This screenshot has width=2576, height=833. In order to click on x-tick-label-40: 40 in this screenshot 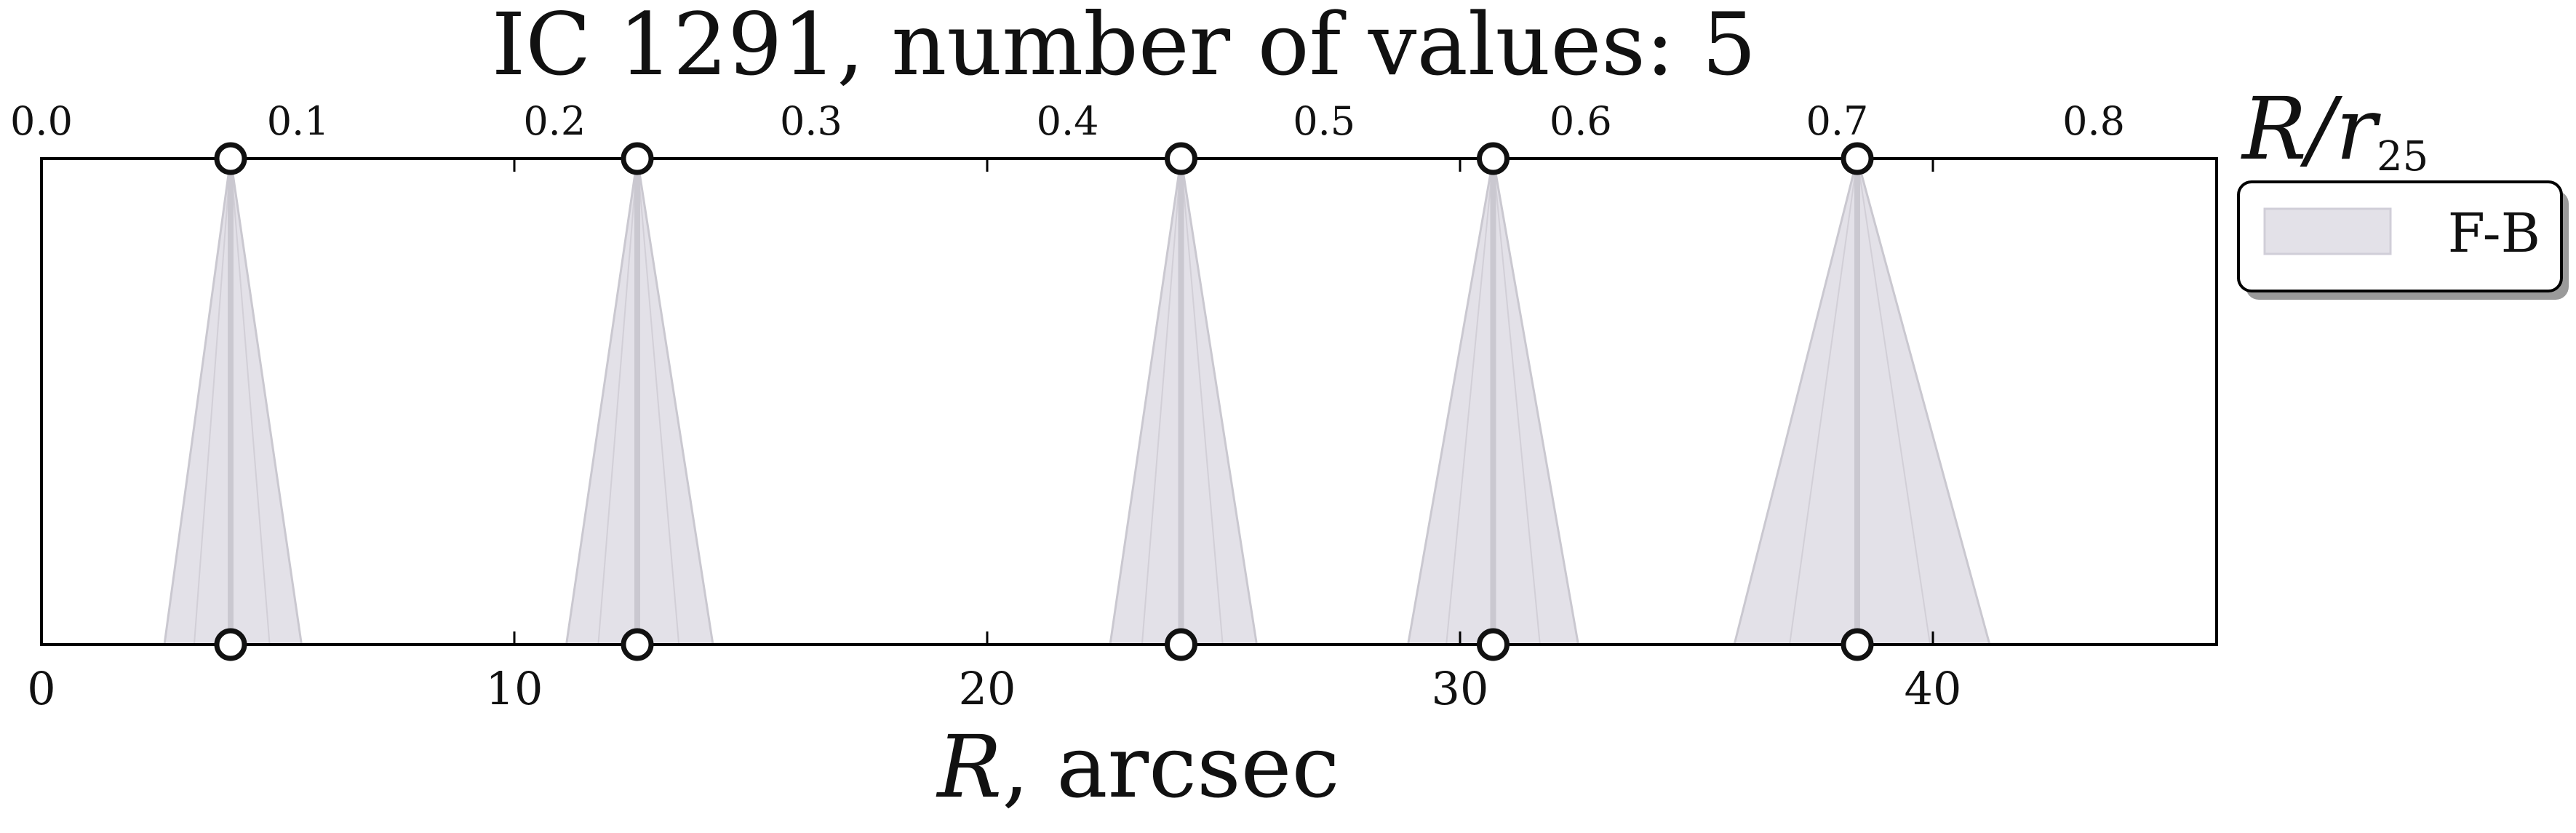, I will do `click(1933, 688)`.